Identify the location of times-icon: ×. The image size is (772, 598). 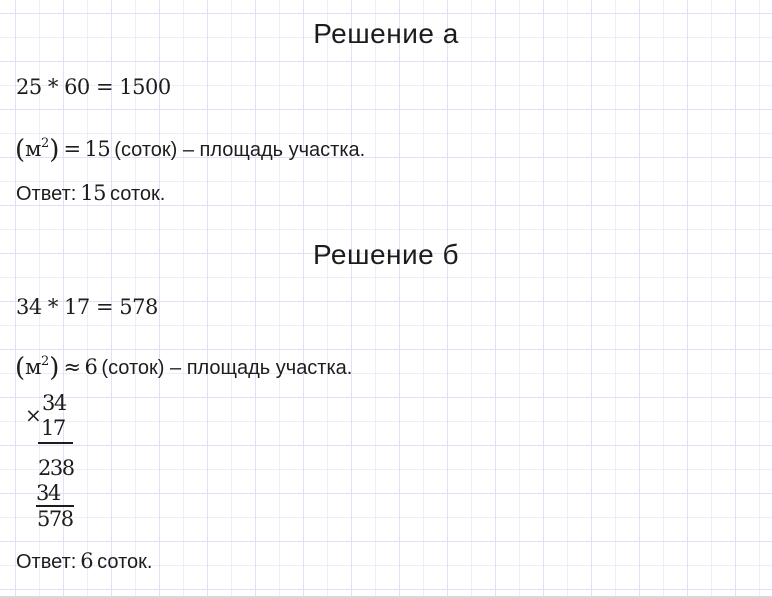
(33, 415).